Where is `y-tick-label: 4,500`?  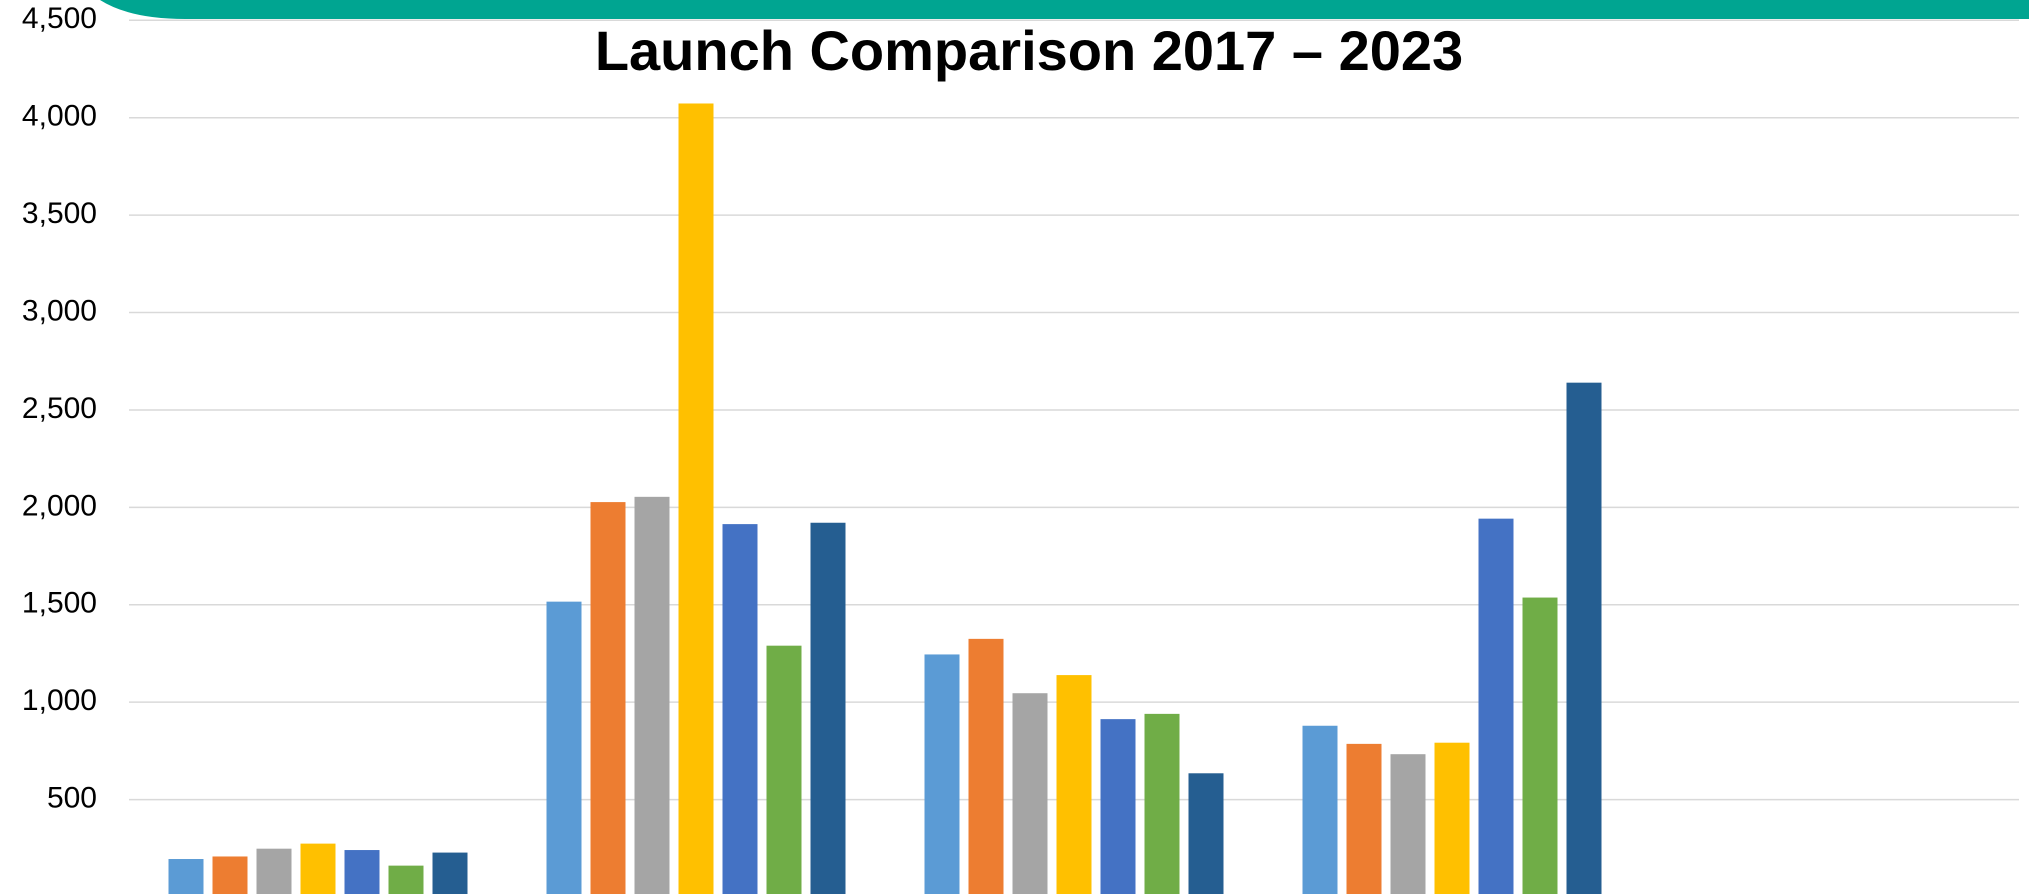 y-tick-label: 4,500 is located at coordinates (59, 18).